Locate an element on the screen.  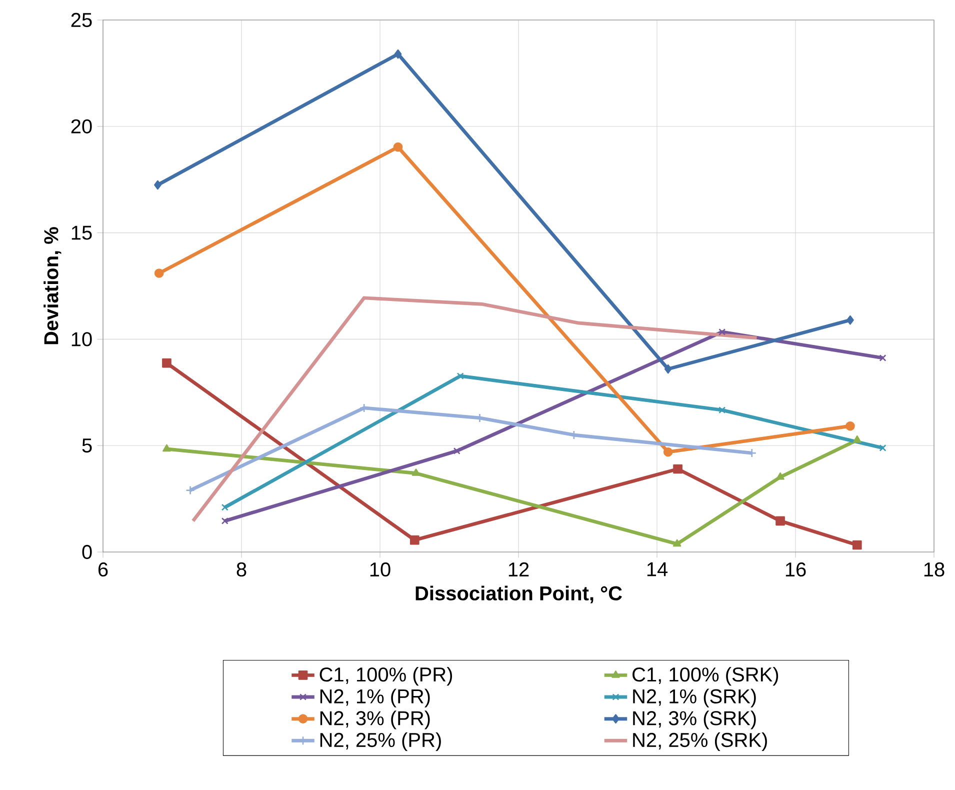
y-axis-title: Deviation, % is located at coordinates (53, 285).